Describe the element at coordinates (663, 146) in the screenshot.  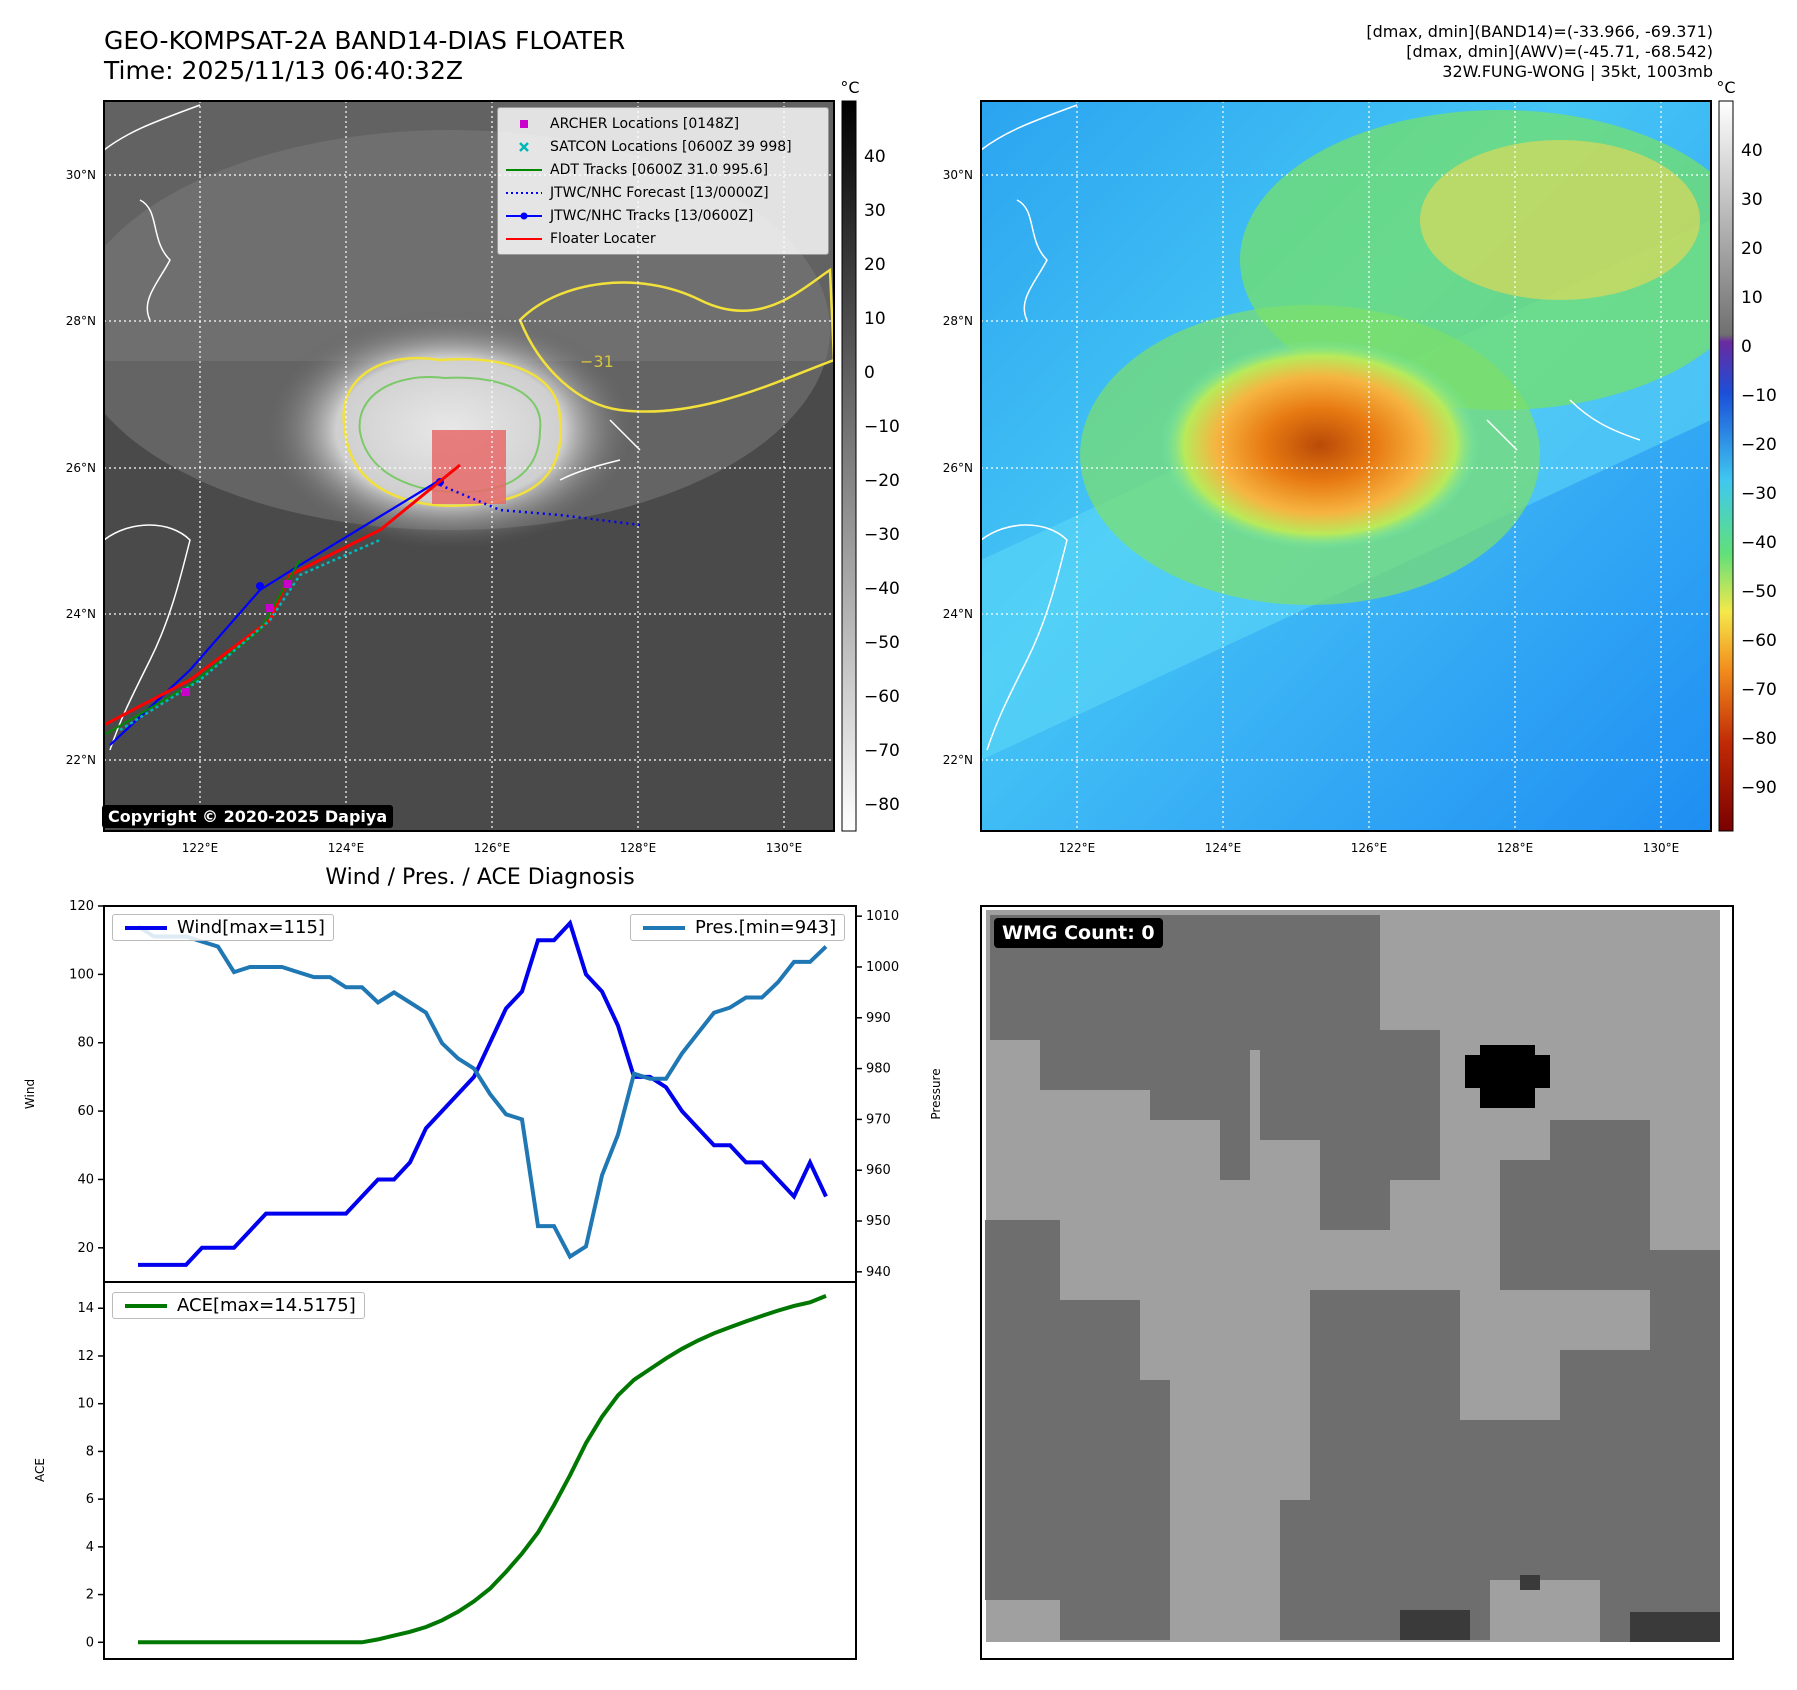
I see `legend-satcon: SATCON Locations [0600Z 39 998]` at that location.